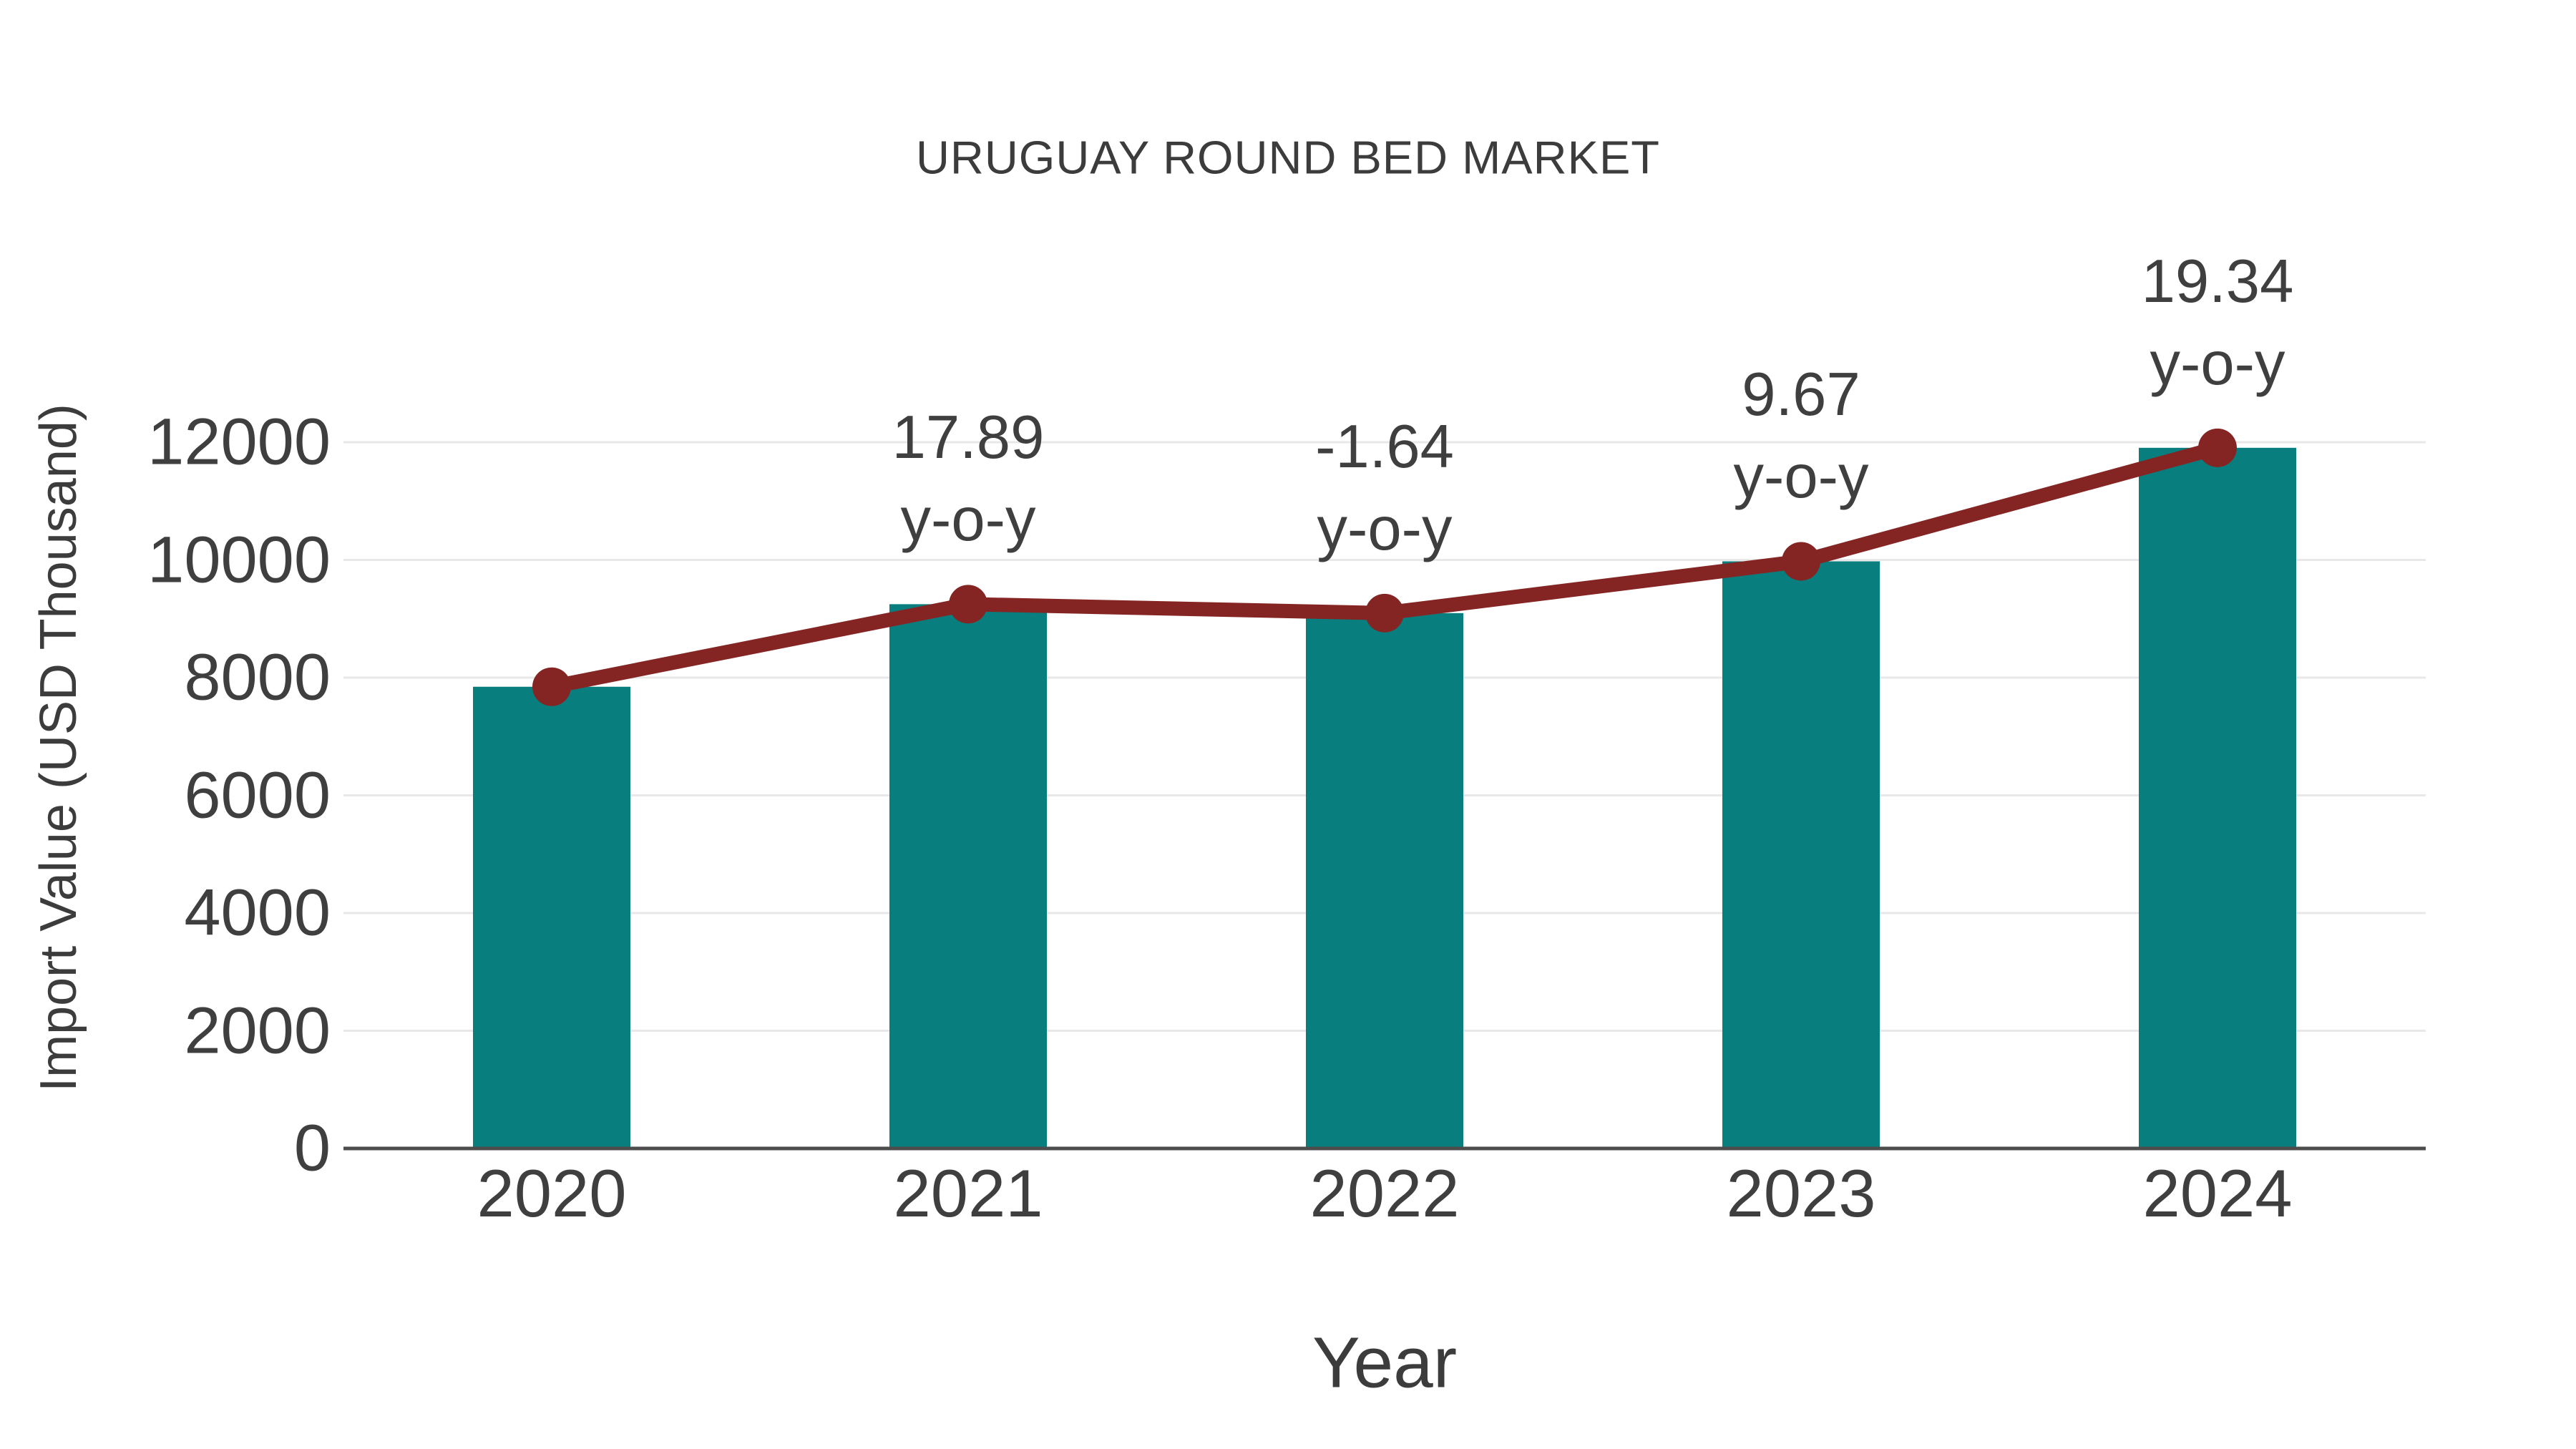  What do you see at coordinates (968, 876) in the screenshot?
I see `bar-2021` at bounding box center [968, 876].